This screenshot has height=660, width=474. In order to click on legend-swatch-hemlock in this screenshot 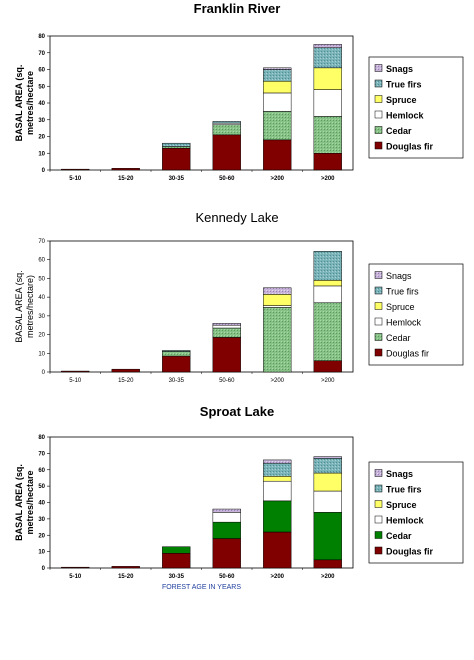, I will do `click(378, 519)`.